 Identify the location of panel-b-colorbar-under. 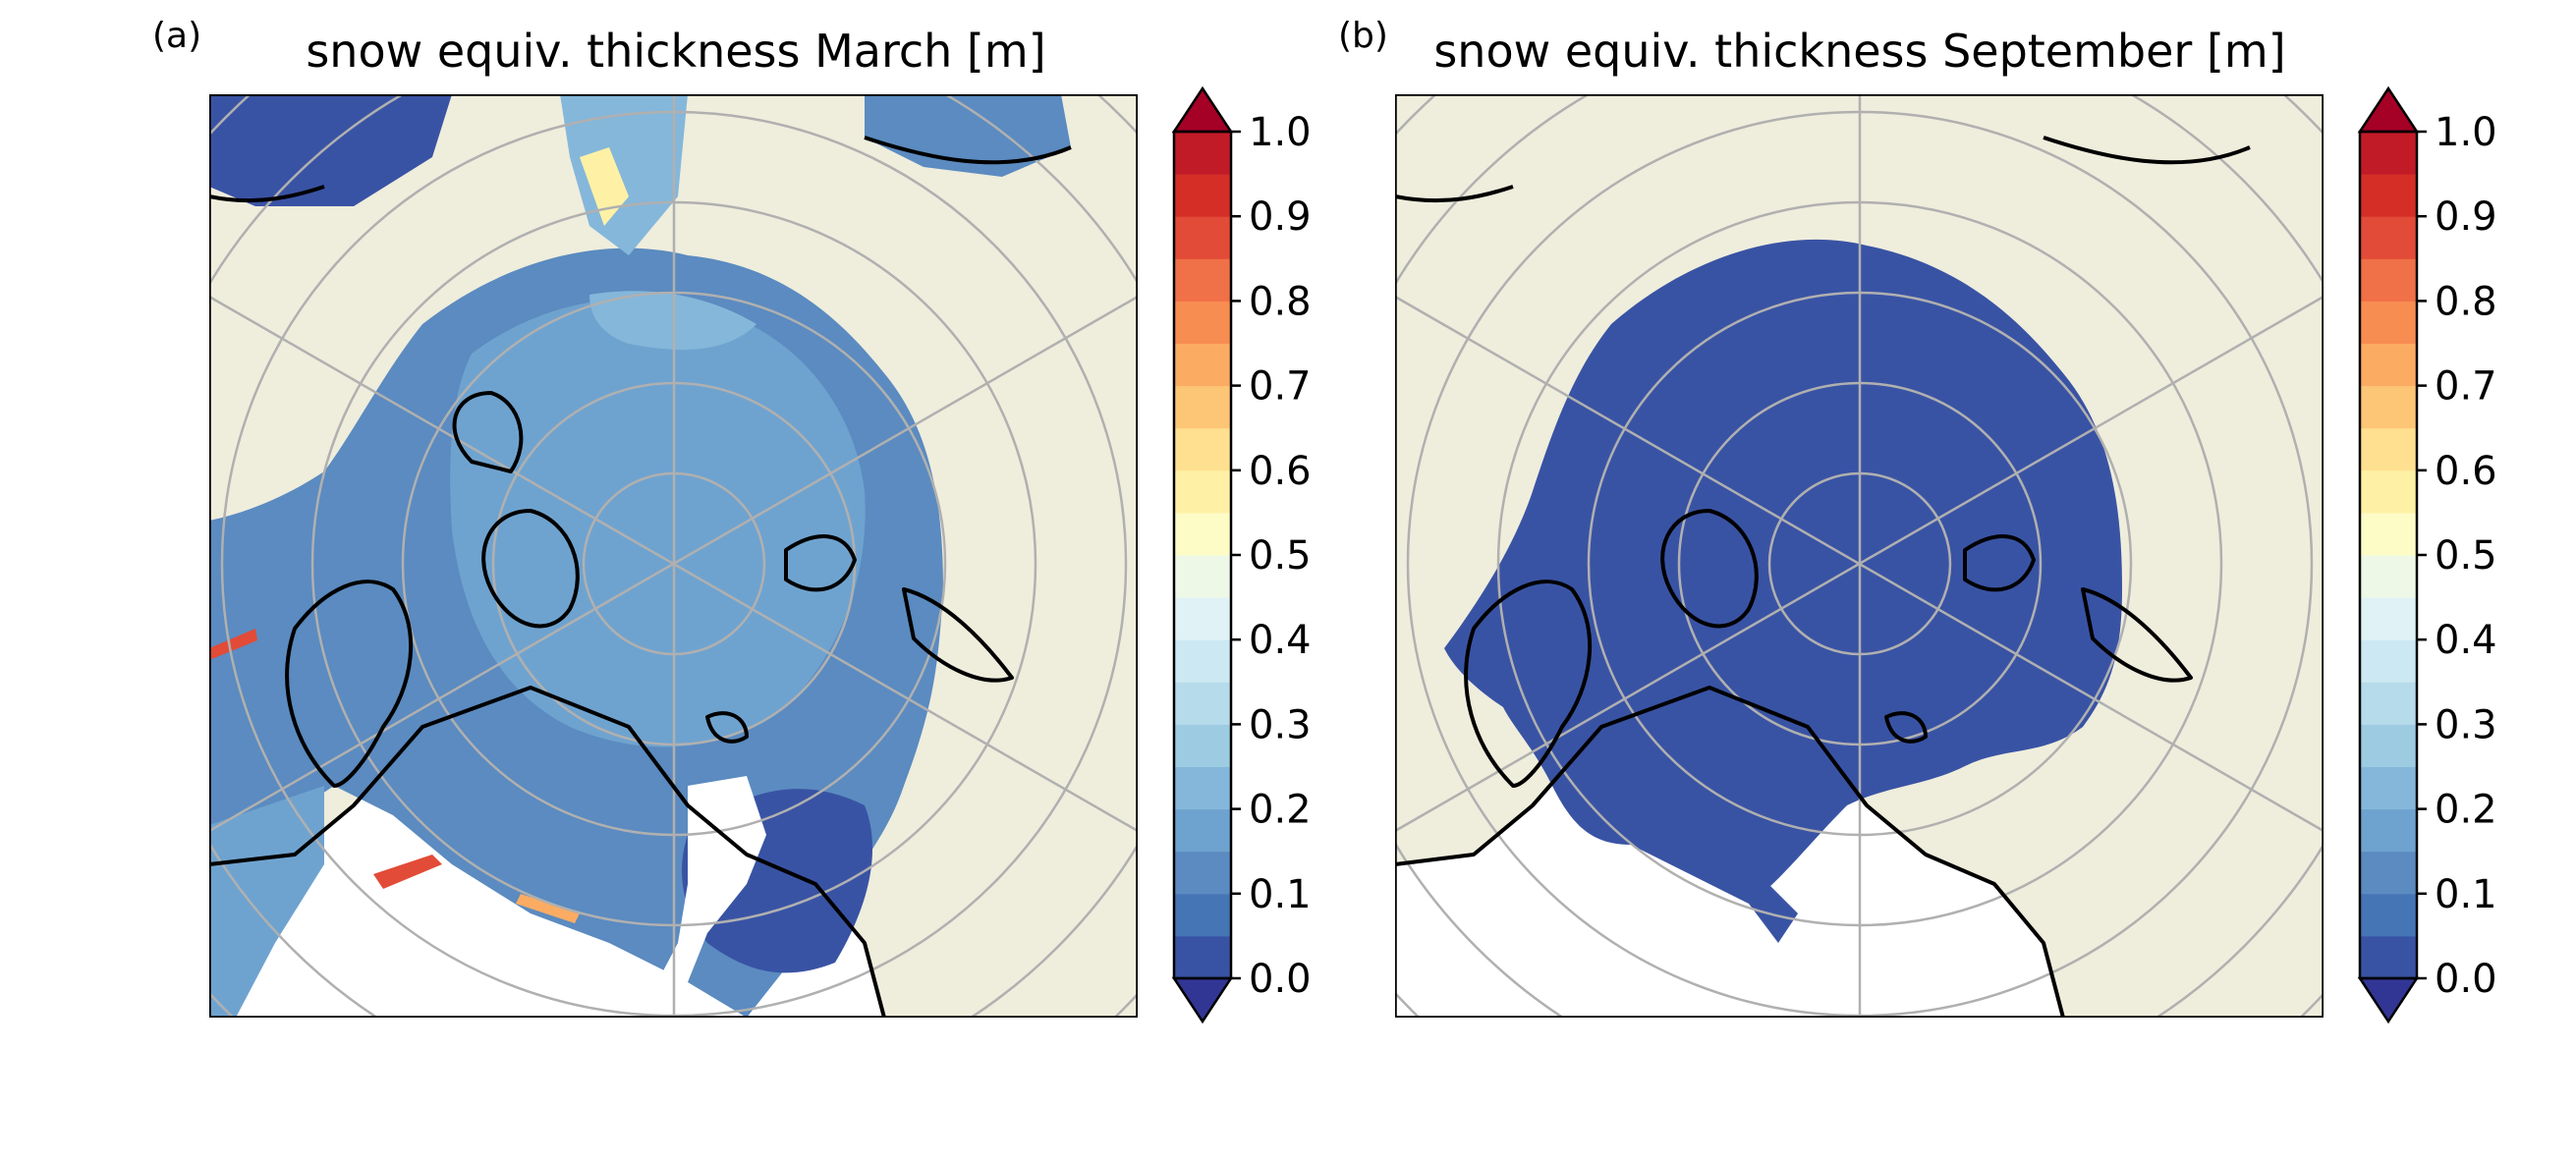
(2388, 1000).